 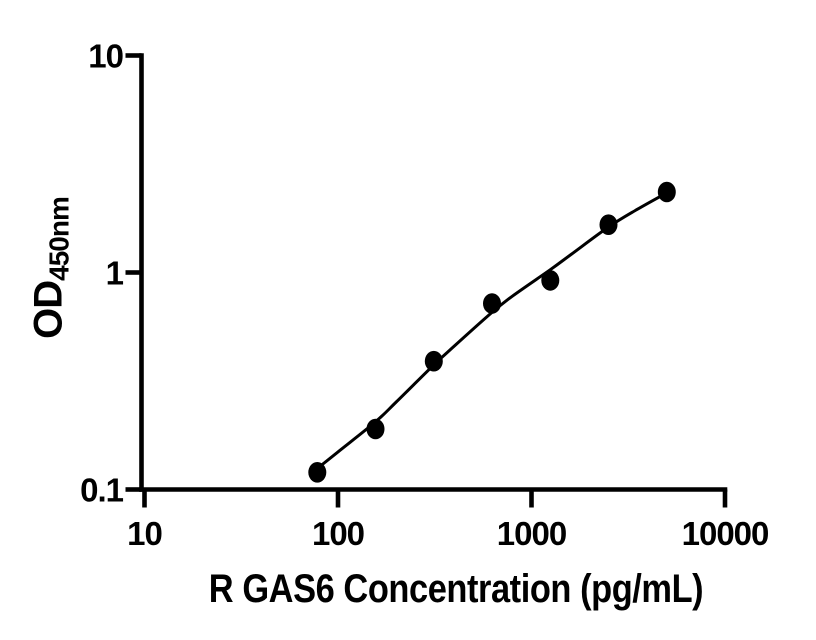 What do you see at coordinates (102, 490) in the screenshot?
I see `y-tick-label: 0.1` at bounding box center [102, 490].